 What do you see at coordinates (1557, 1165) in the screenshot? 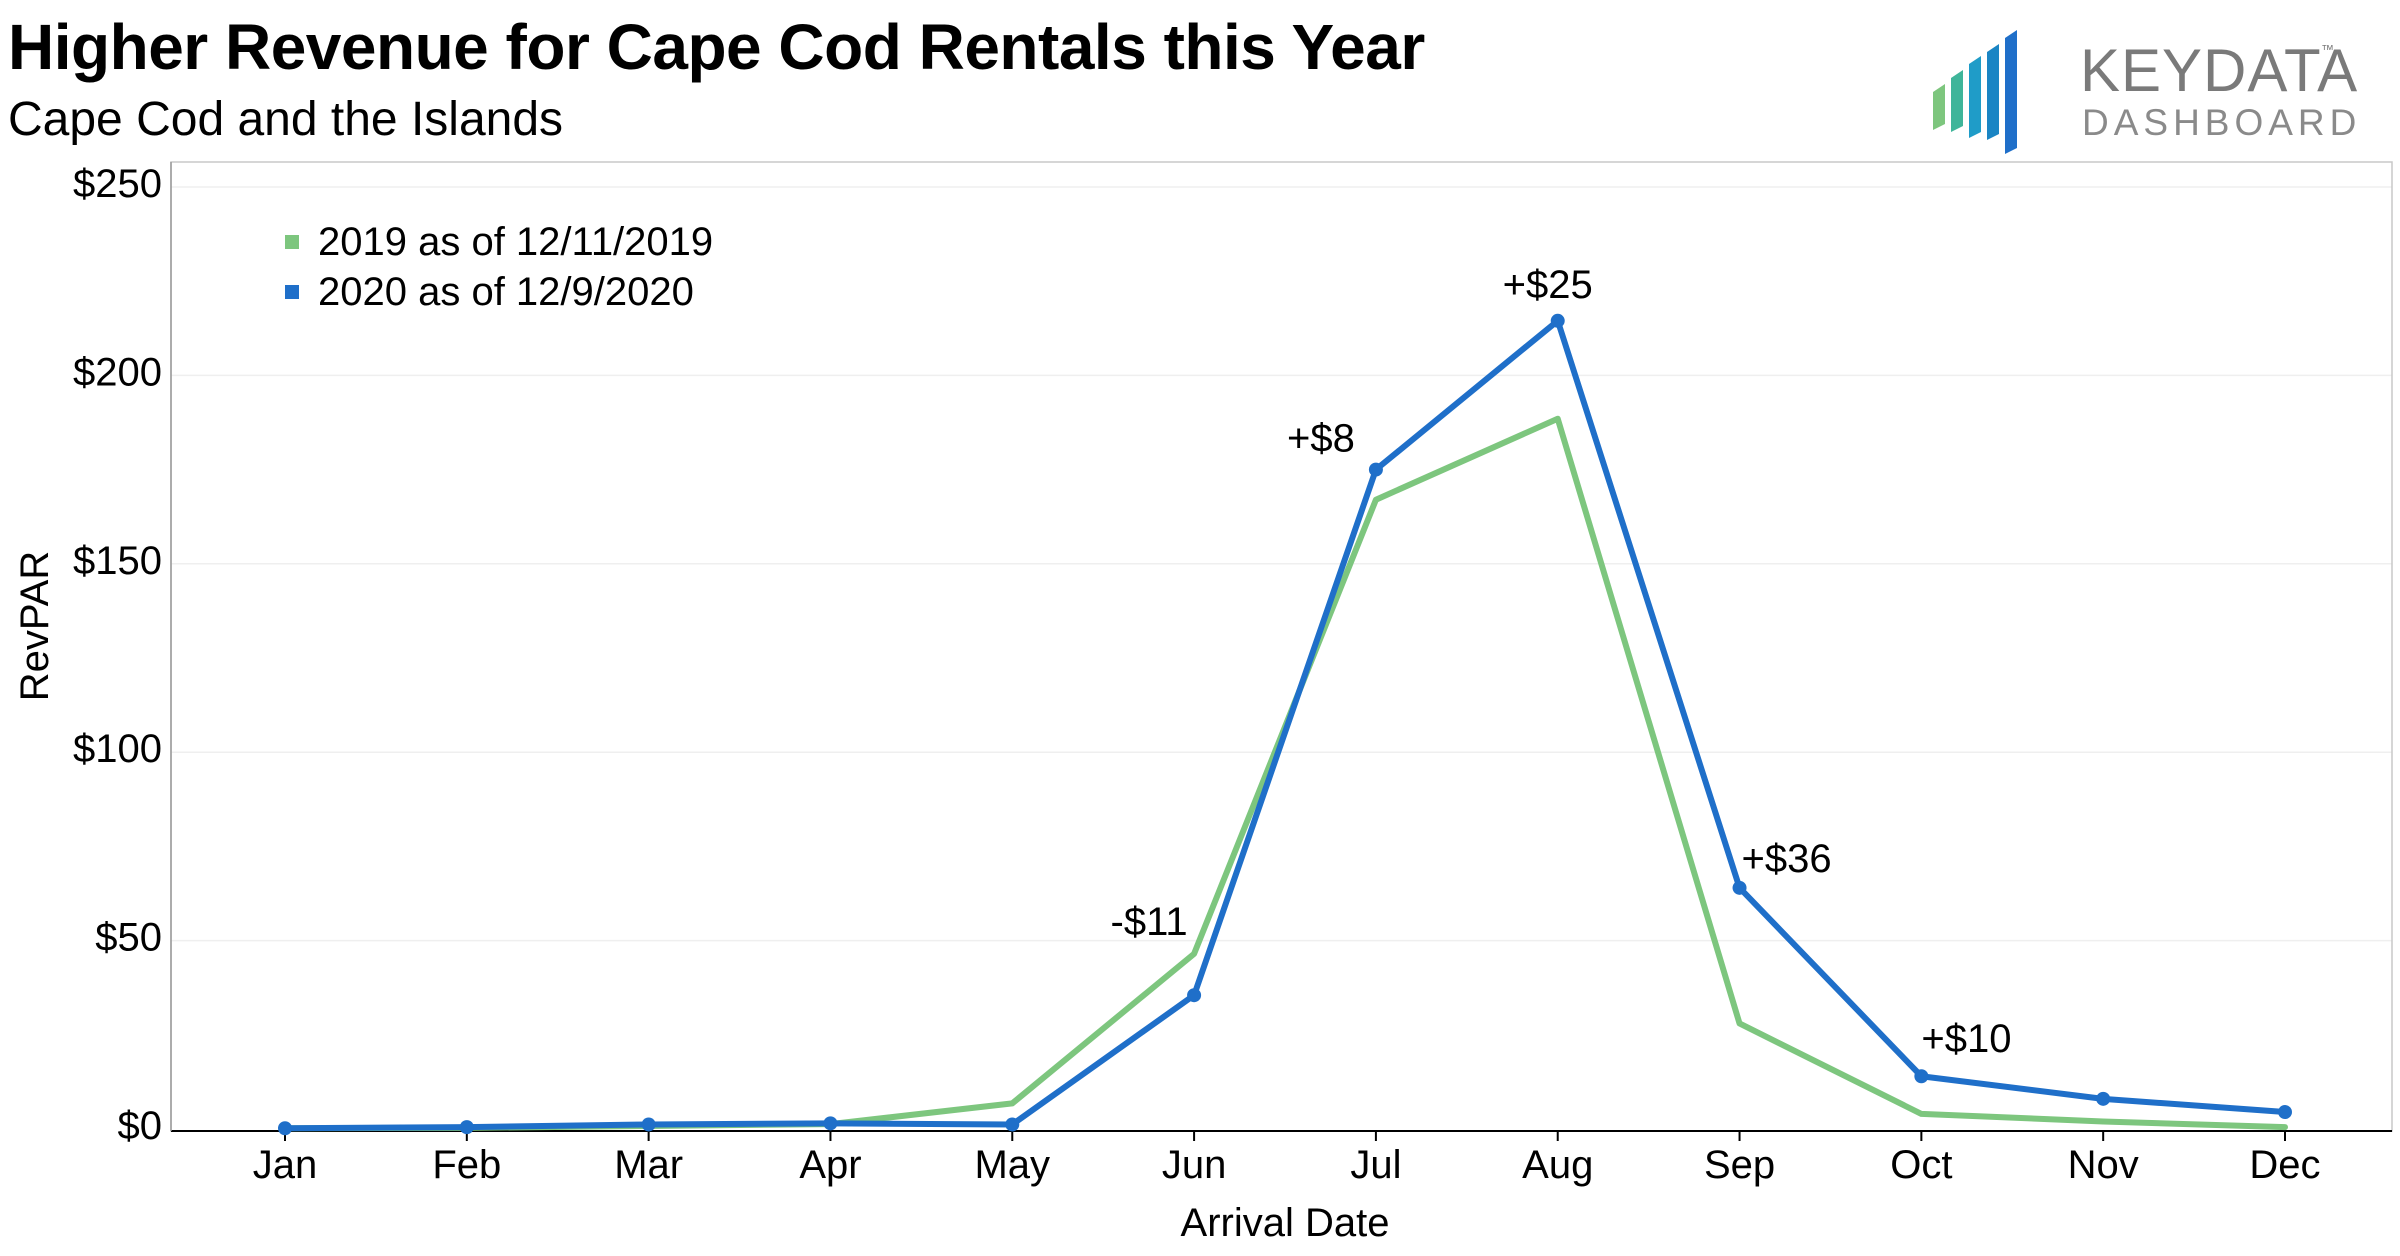
I see `x-tick-label: Aug` at bounding box center [1557, 1165].